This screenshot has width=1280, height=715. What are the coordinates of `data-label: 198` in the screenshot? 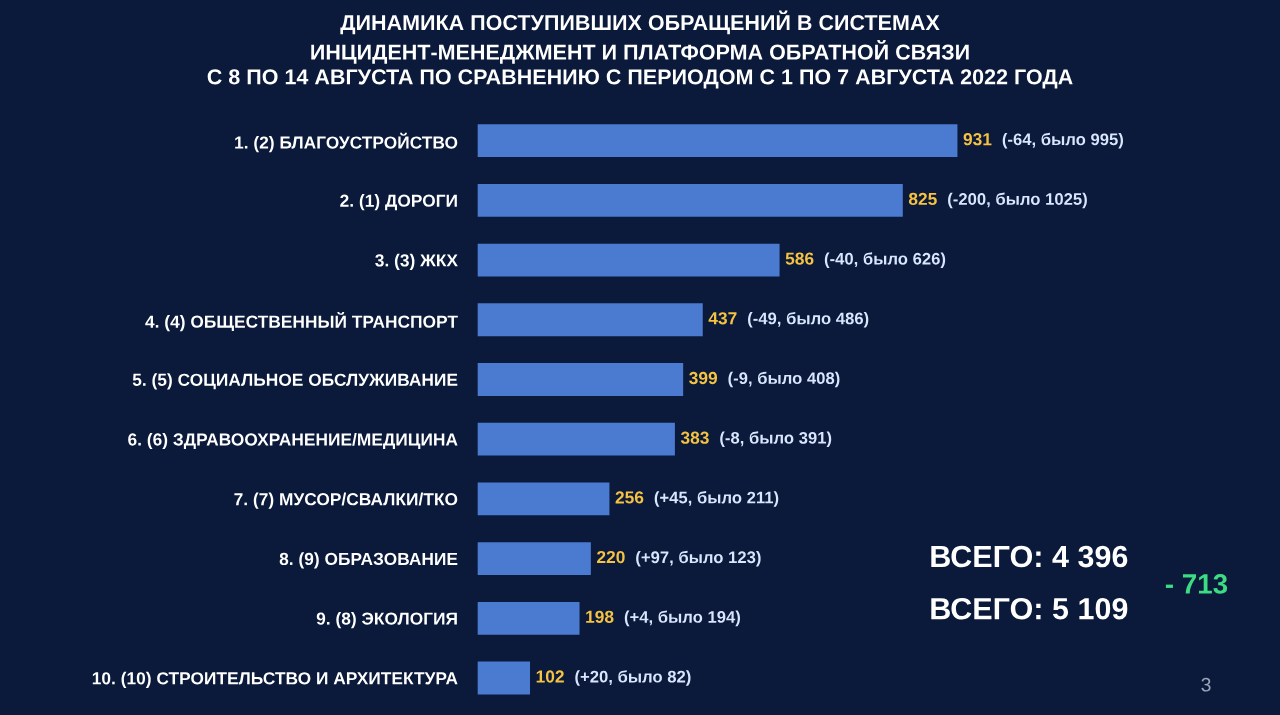 It's located at (600, 616).